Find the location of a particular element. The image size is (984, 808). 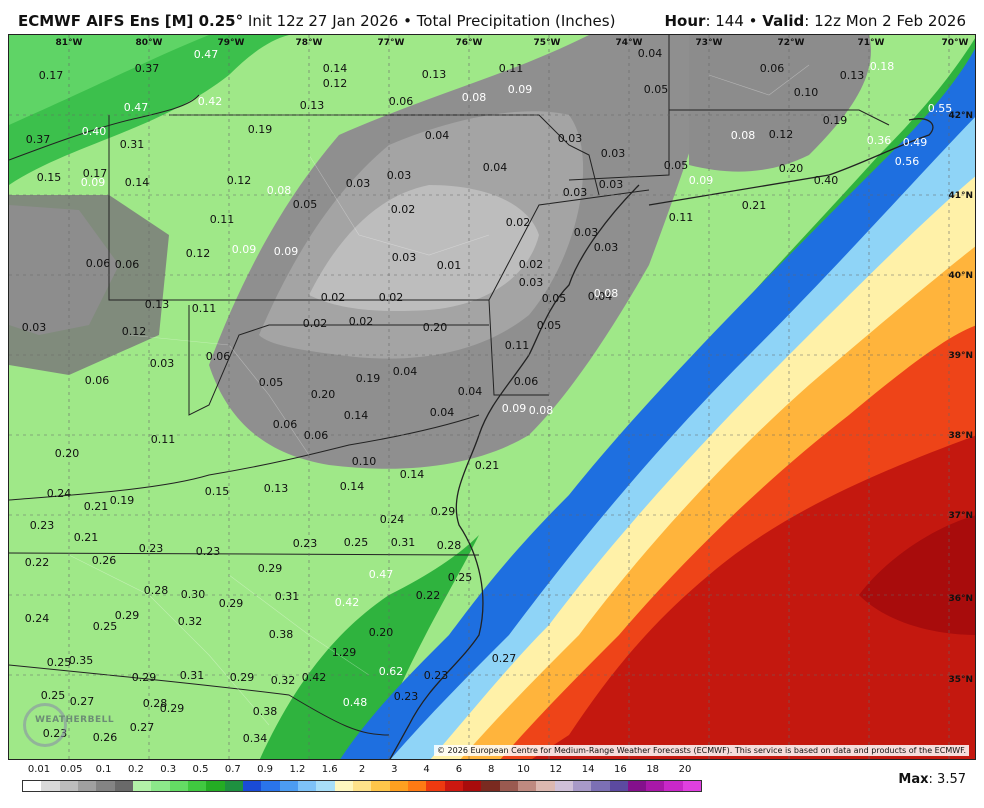

legend-tick-label: 3 is located at coordinates (394, 769).